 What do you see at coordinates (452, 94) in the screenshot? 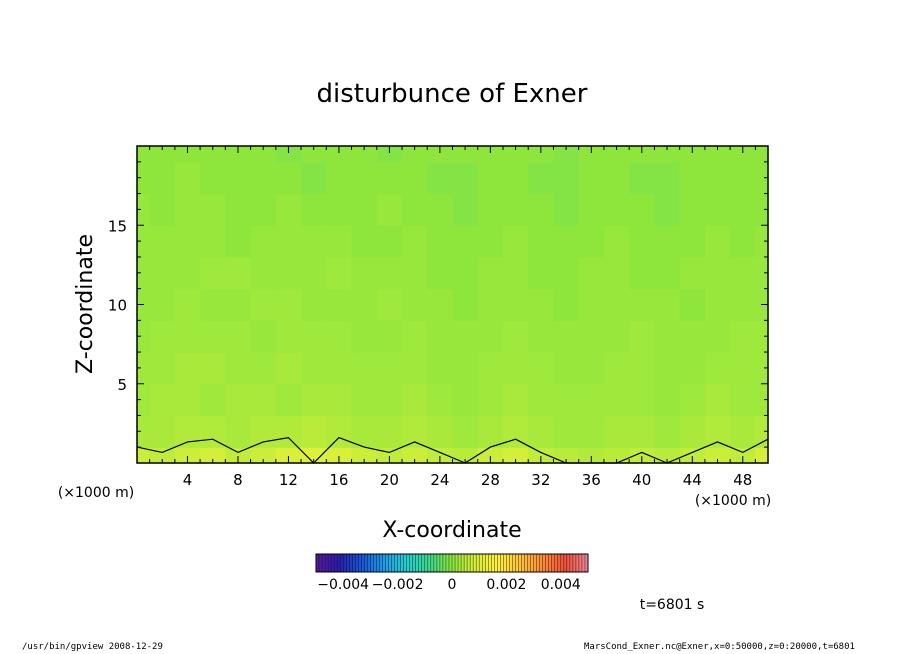
I see `chart-title: disturbunce of Exner` at bounding box center [452, 94].